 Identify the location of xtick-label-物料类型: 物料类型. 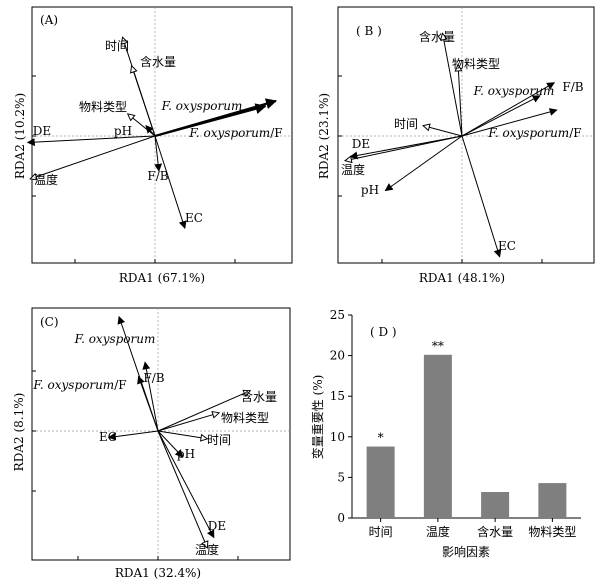
(552, 532).